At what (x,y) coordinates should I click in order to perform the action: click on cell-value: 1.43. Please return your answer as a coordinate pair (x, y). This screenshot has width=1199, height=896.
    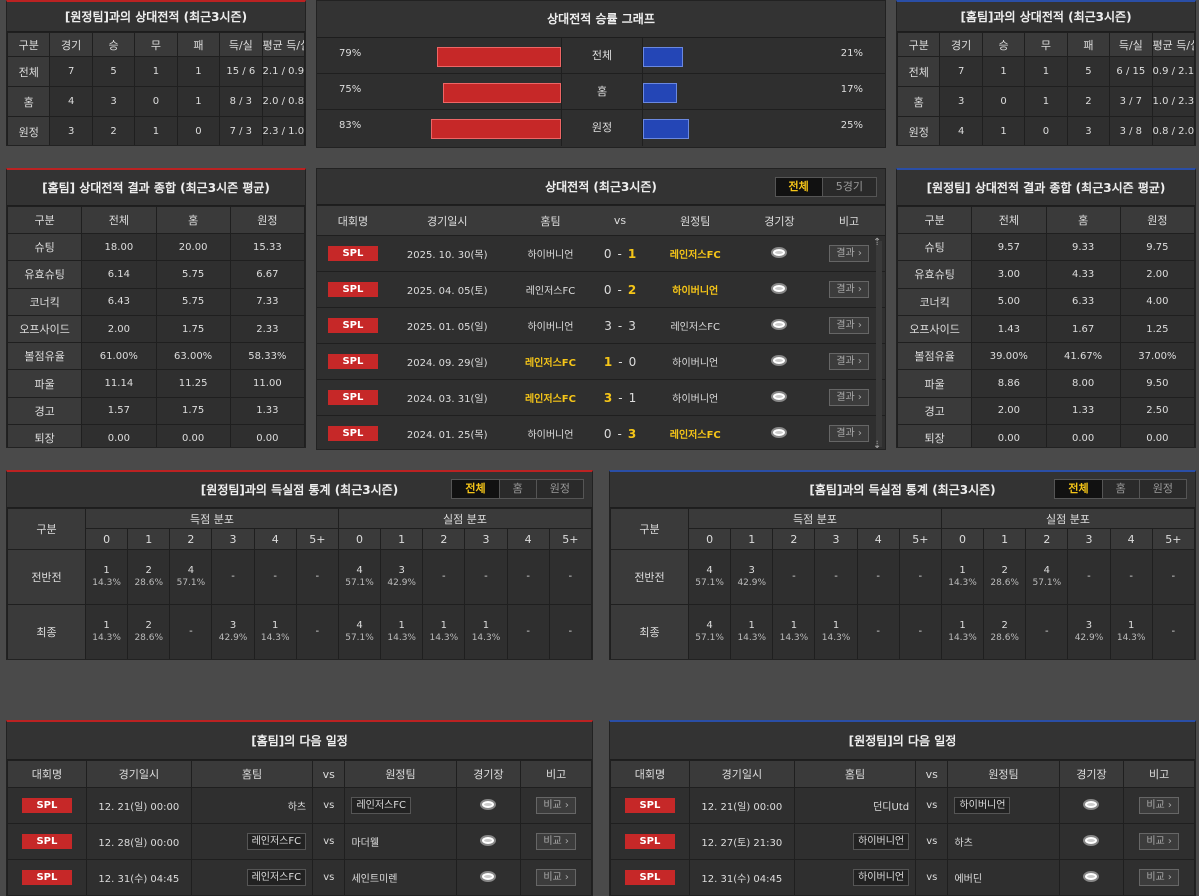
    Looking at the image, I should click on (1009, 329).